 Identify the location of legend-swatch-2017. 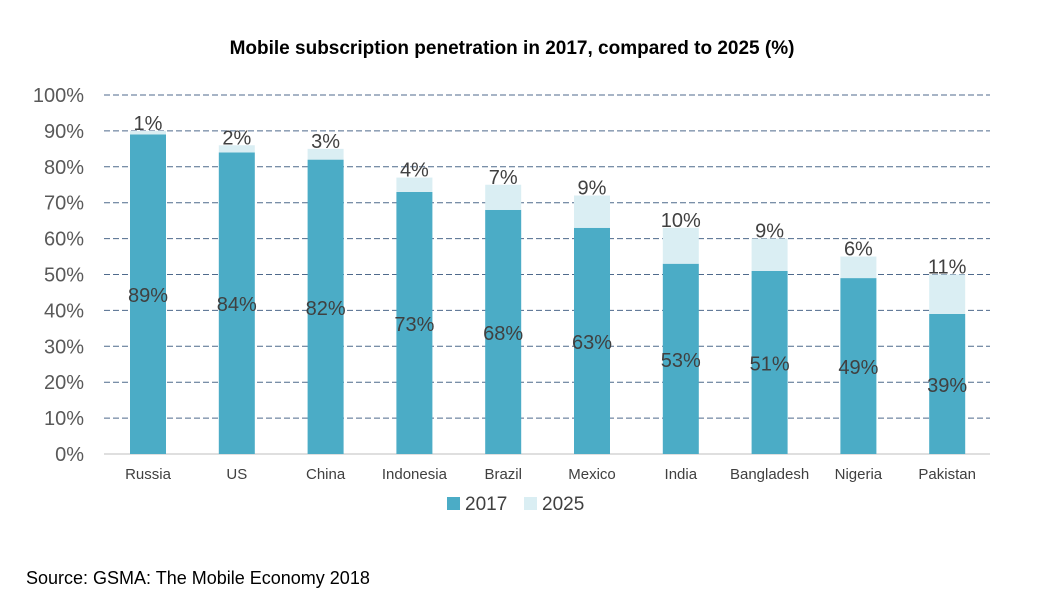
(453, 503).